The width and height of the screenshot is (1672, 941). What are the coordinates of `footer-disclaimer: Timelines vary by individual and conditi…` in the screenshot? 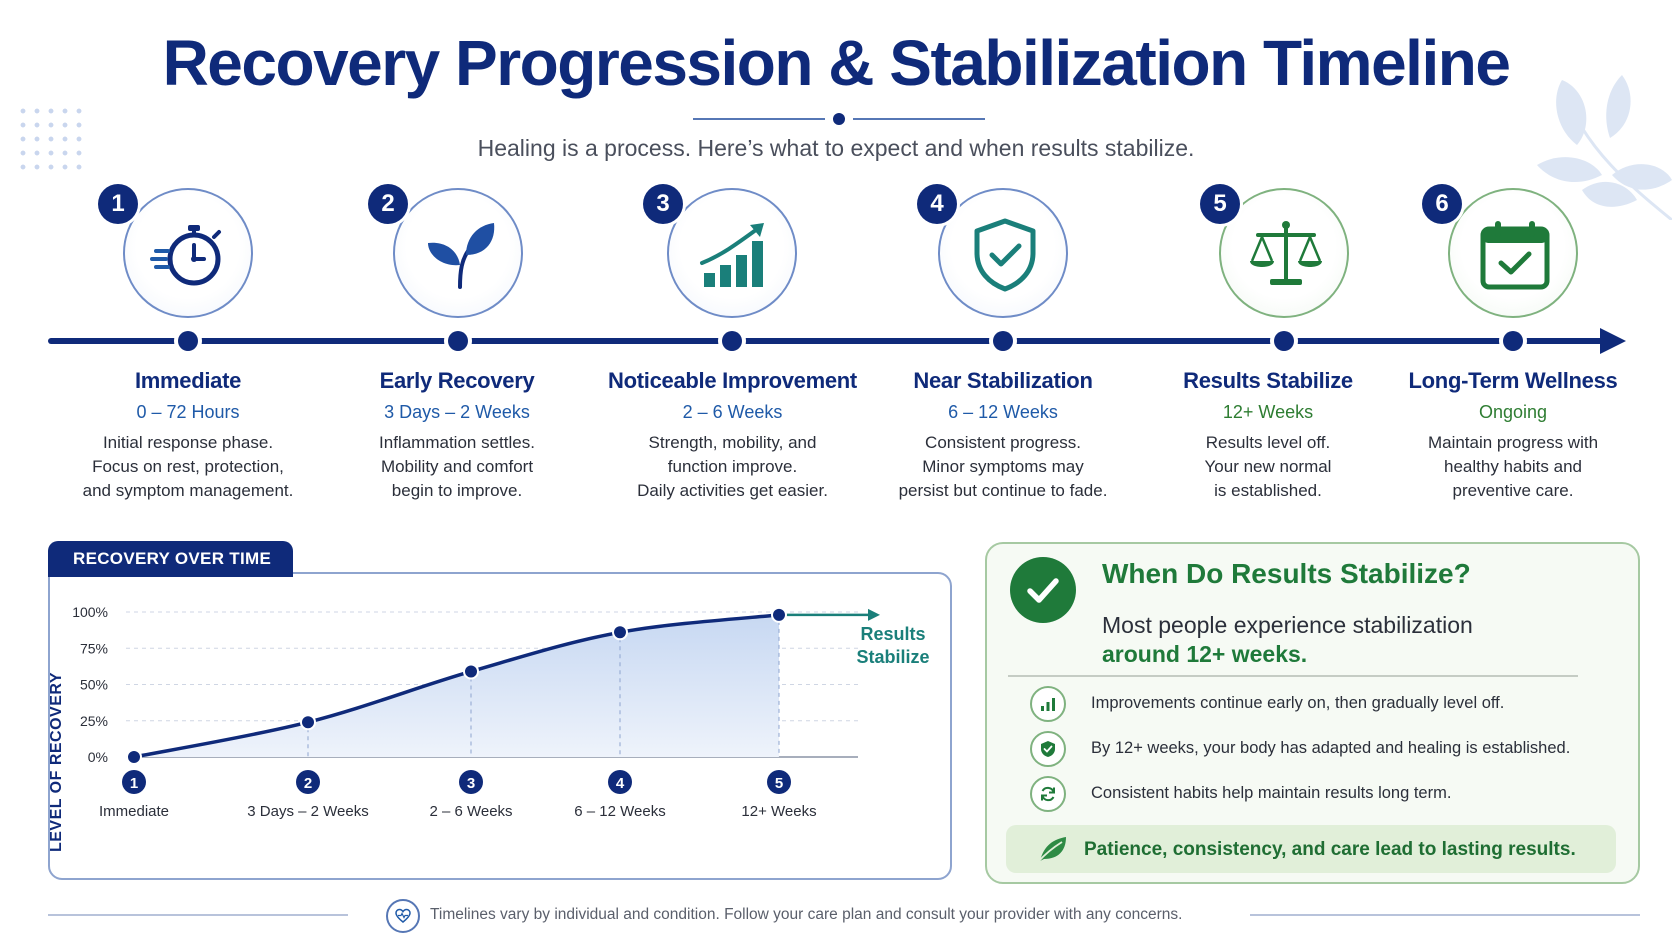 It's located at (806, 914).